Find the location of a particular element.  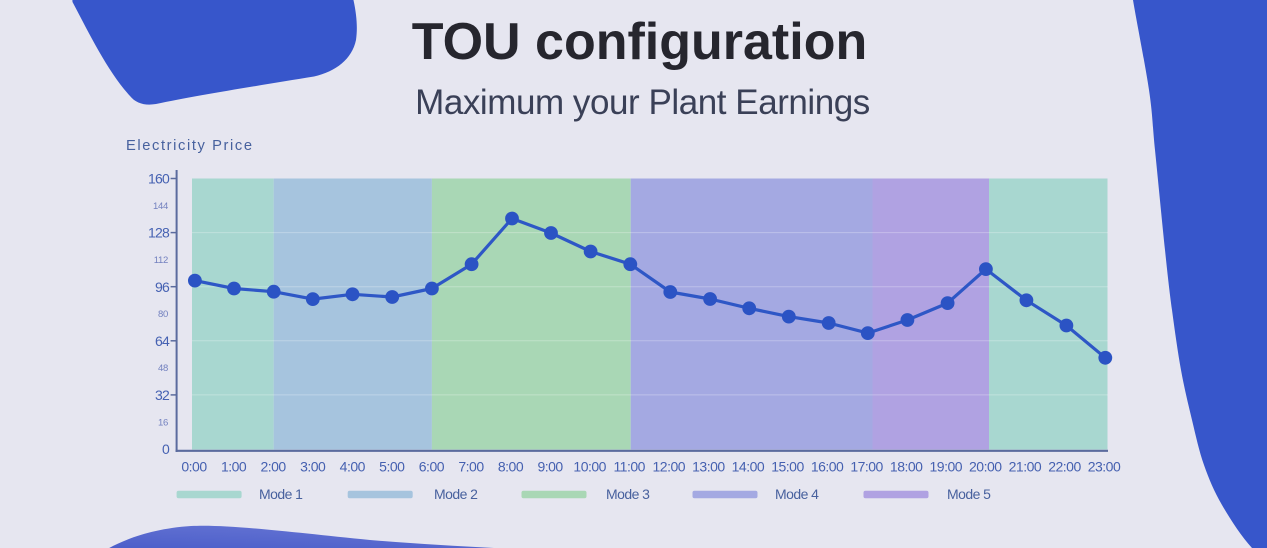

svg-text: 18:00 is located at coordinates (906, 466).